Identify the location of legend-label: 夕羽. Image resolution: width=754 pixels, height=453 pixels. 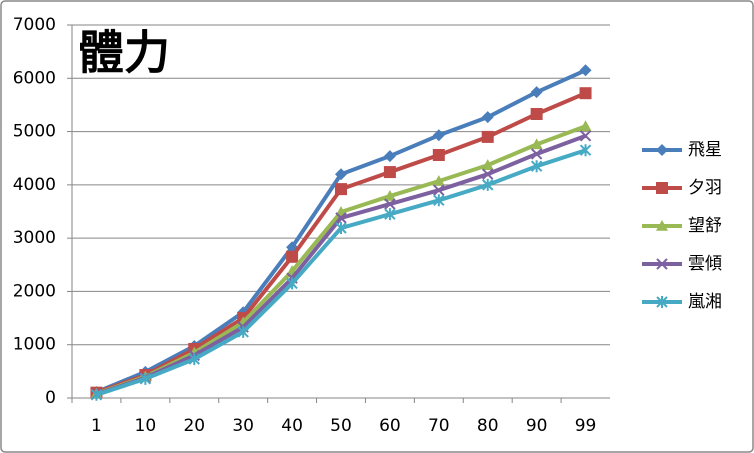
(705, 188).